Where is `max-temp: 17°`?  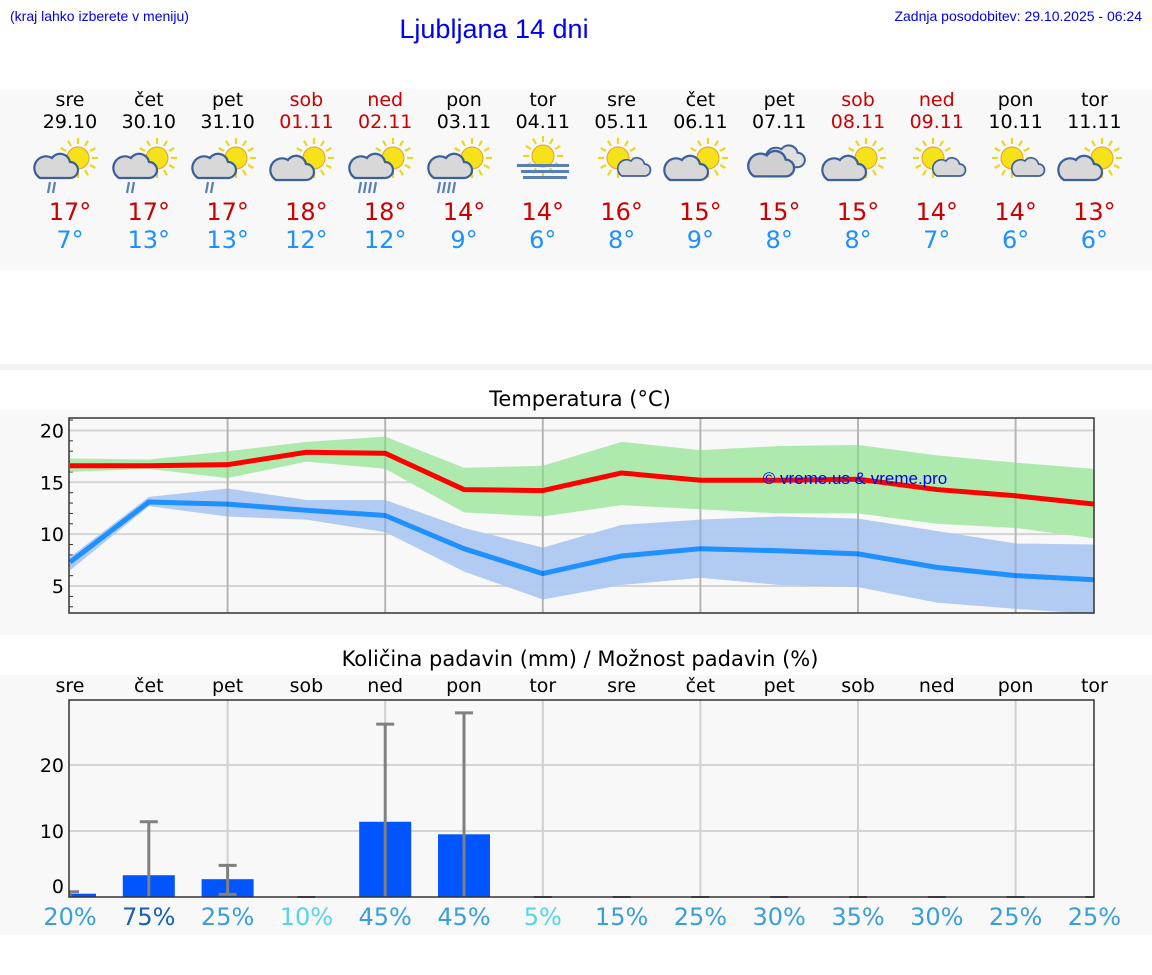 max-temp: 17° is located at coordinates (149, 212).